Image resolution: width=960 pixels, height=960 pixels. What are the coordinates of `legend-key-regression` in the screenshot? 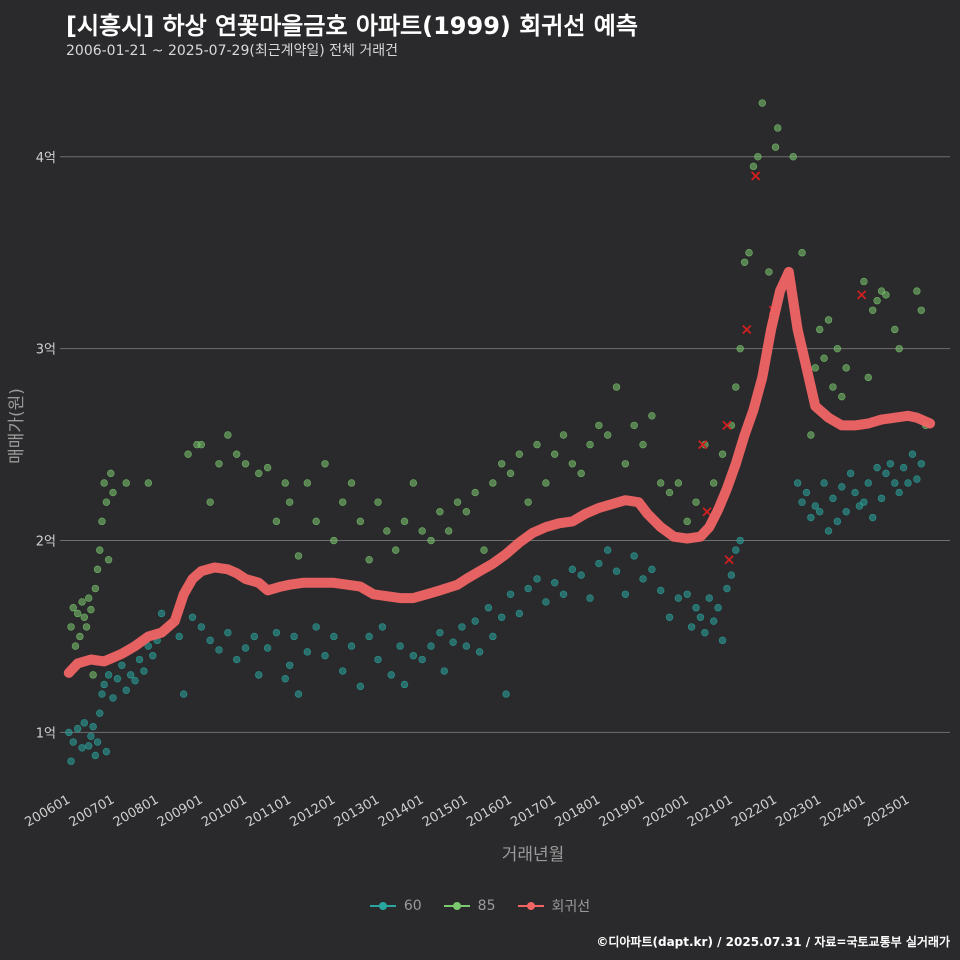 It's located at (530, 906).